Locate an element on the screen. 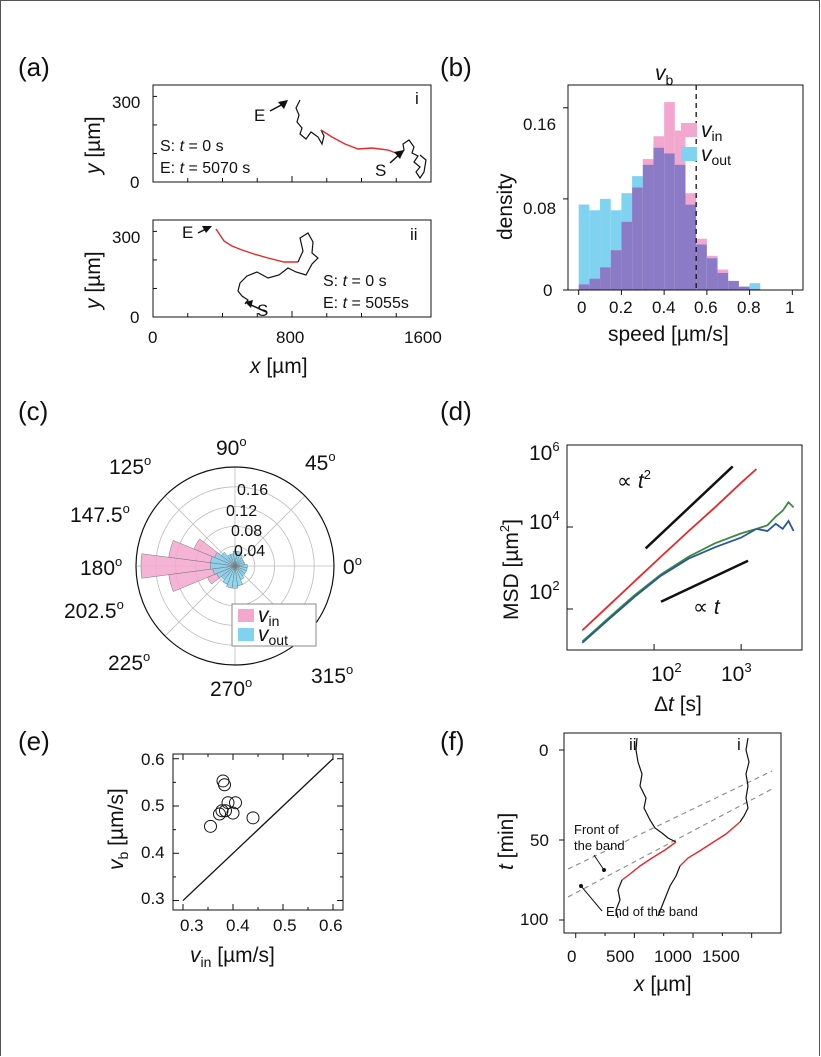  d-ytick-1e4: 104 is located at coordinates (544, 521).